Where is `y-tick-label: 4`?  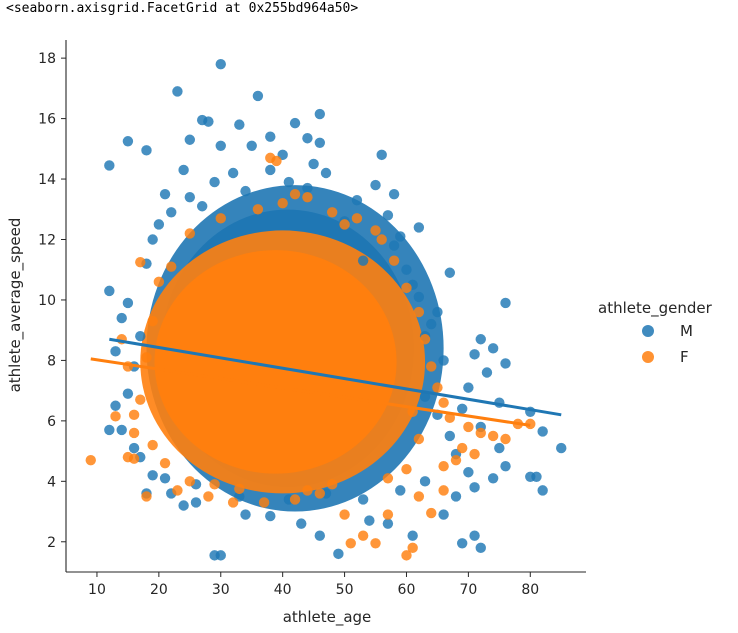 y-tick-label: 4 is located at coordinates (51, 482).